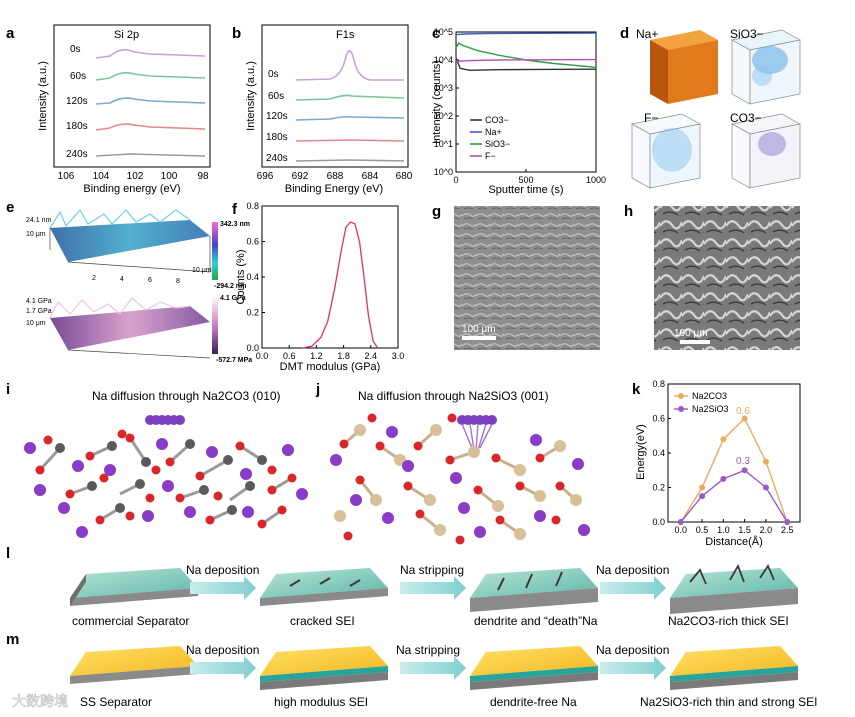 The image size is (855, 717). I want to click on slab-ss-separator, so click(134, 665).